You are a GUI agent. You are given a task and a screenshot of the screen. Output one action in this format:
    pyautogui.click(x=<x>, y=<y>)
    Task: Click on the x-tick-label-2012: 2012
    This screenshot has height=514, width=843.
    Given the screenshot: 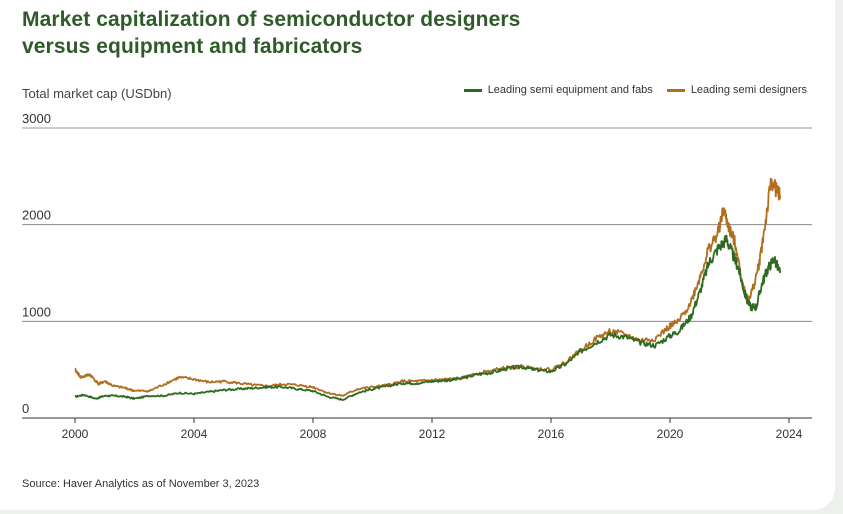 What is the action you would take?
    pyautogui.click(x=432, y=434)
    